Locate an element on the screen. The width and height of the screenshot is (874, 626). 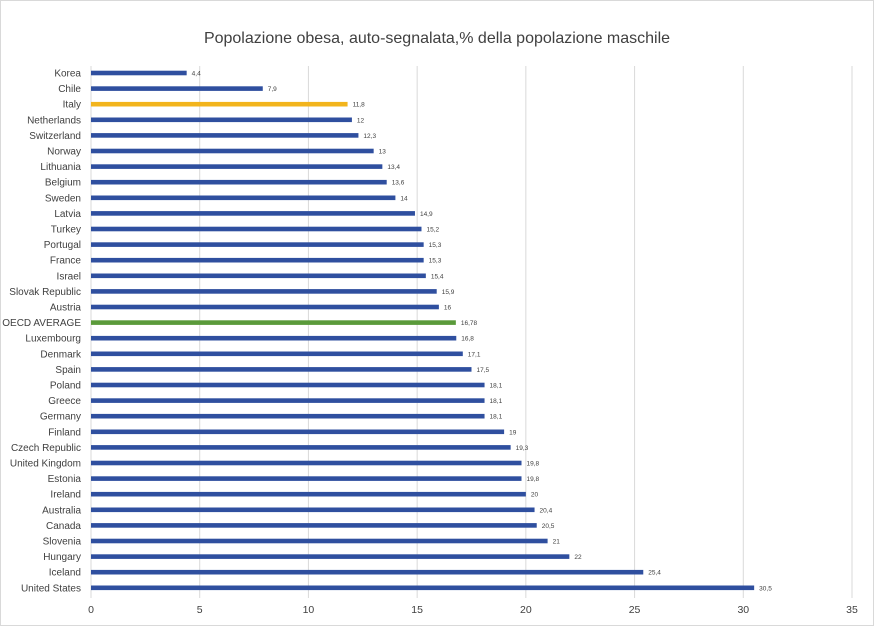
data-label: 13,6 is located at coordinates (398, 183).